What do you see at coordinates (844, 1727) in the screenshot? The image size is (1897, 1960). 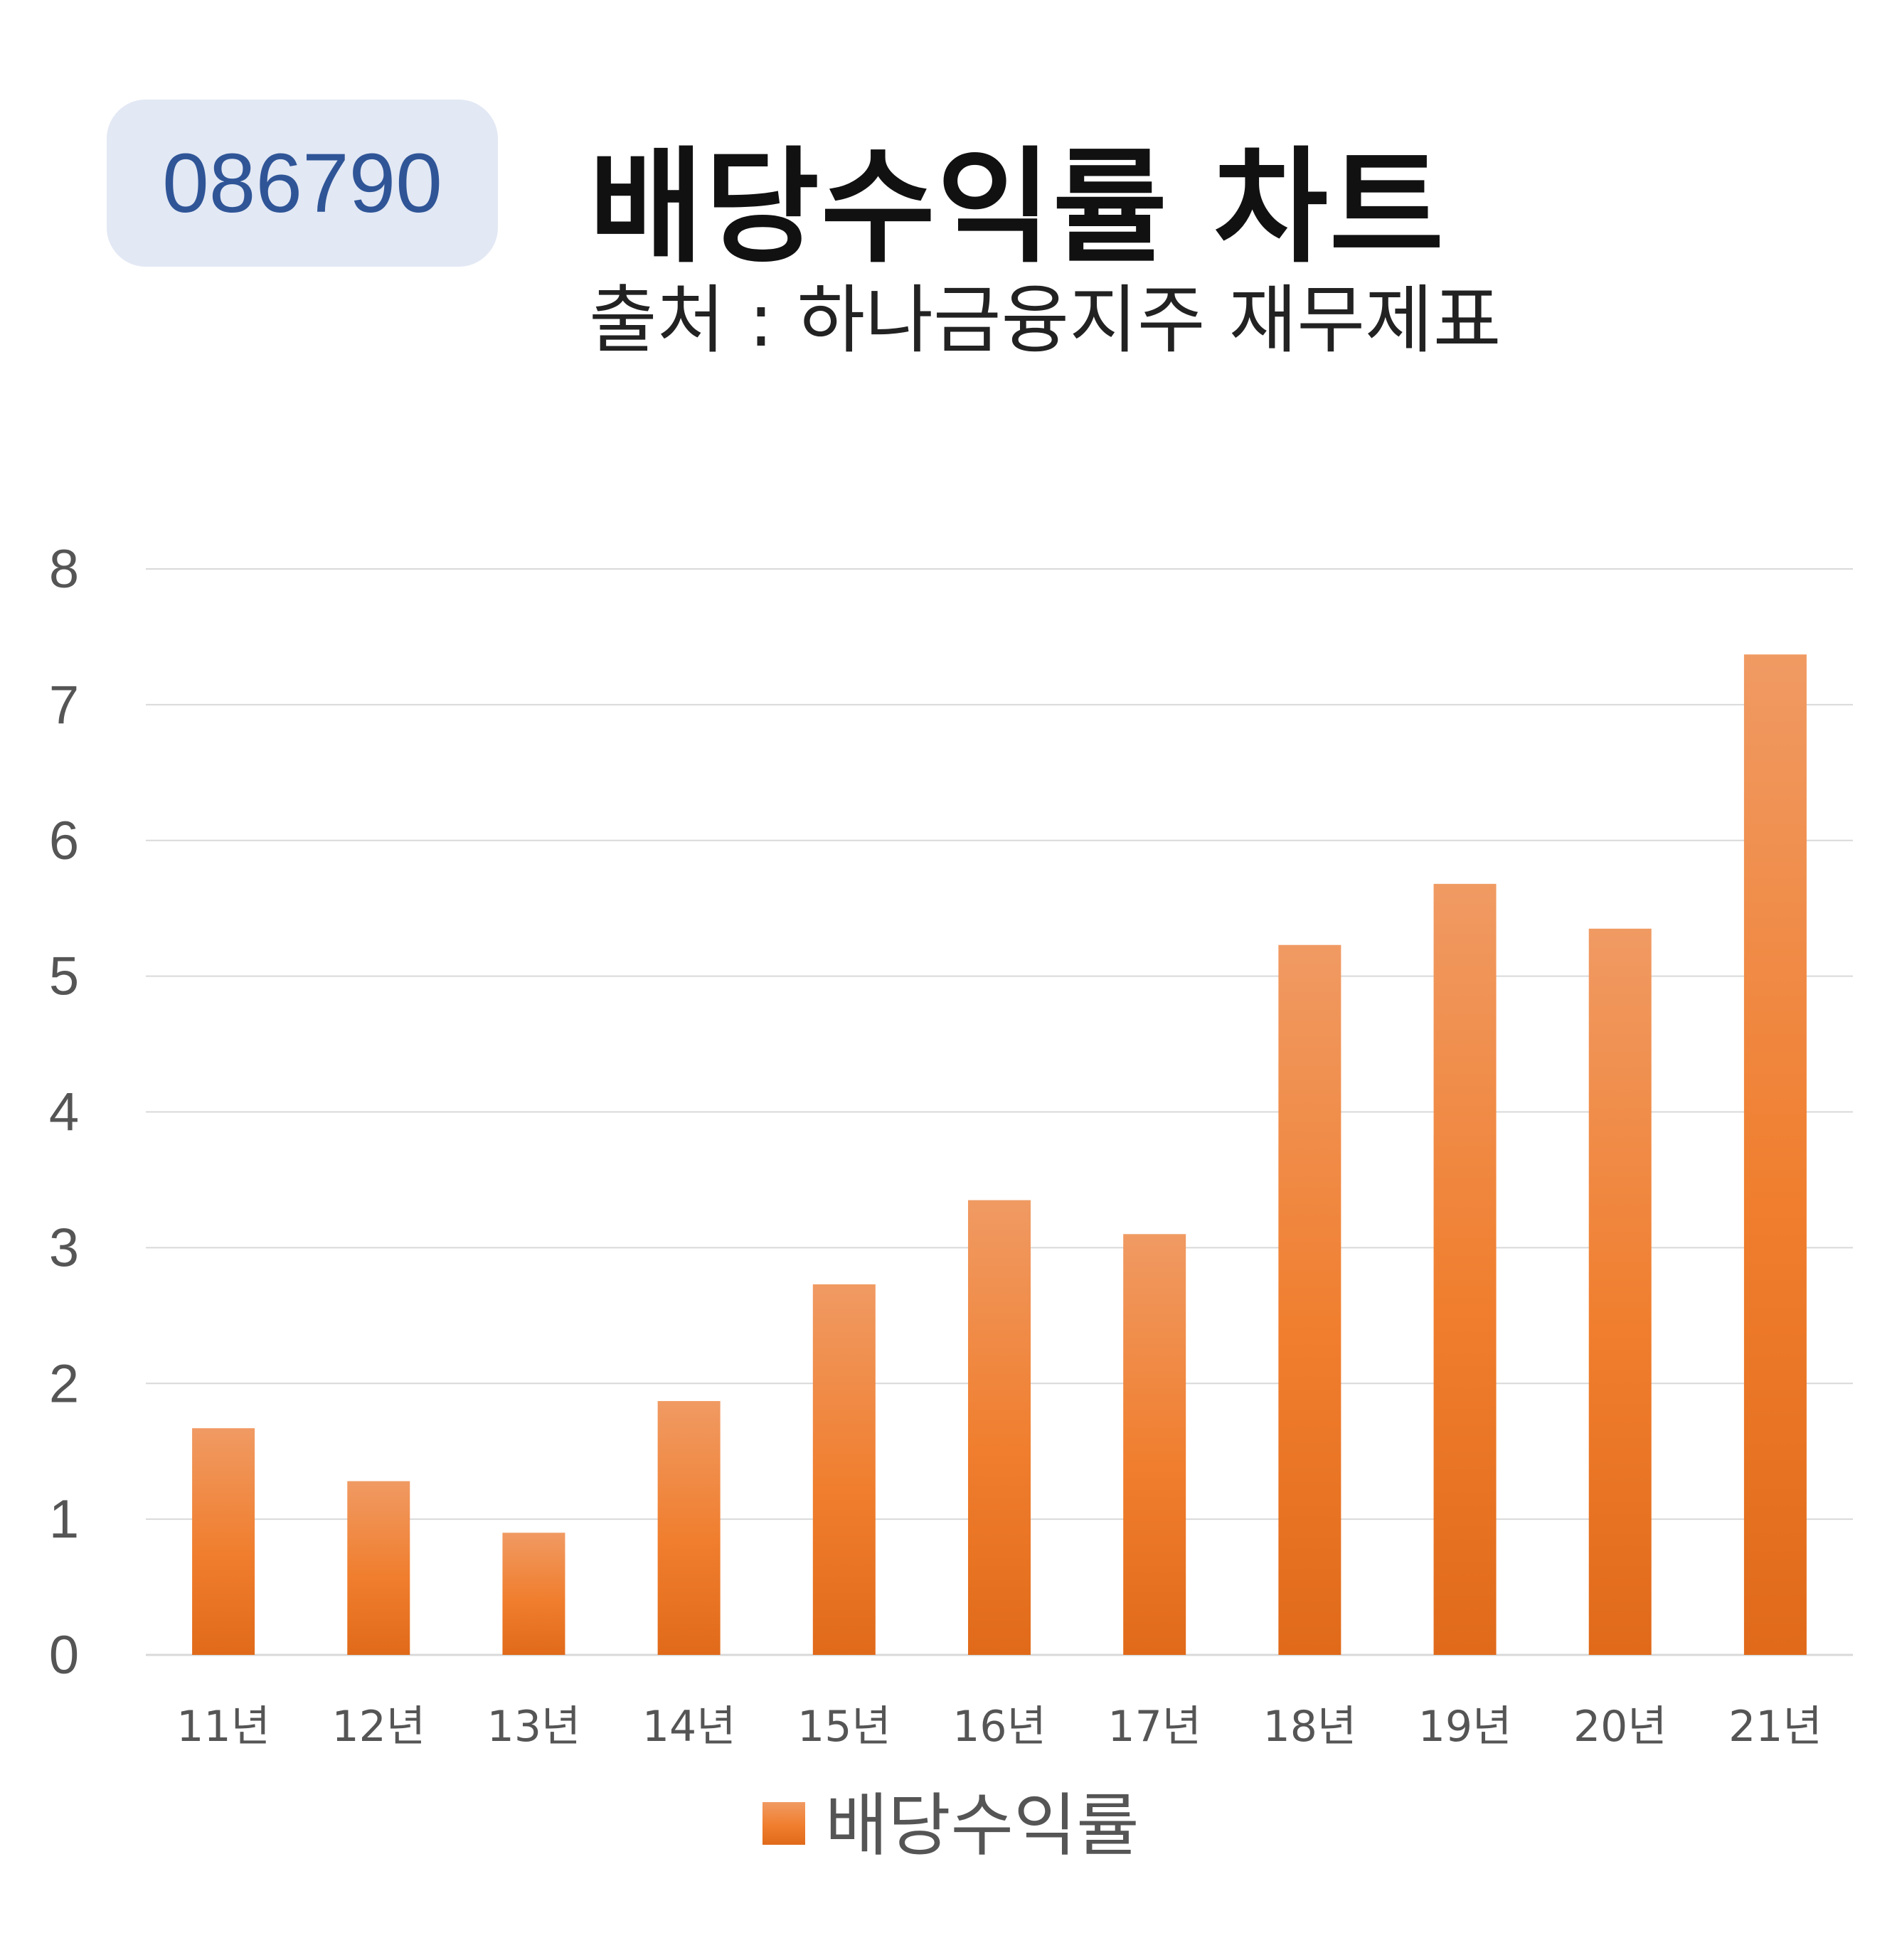 I see `x-tick-label: 15년` at bounding box center [844, 1727].